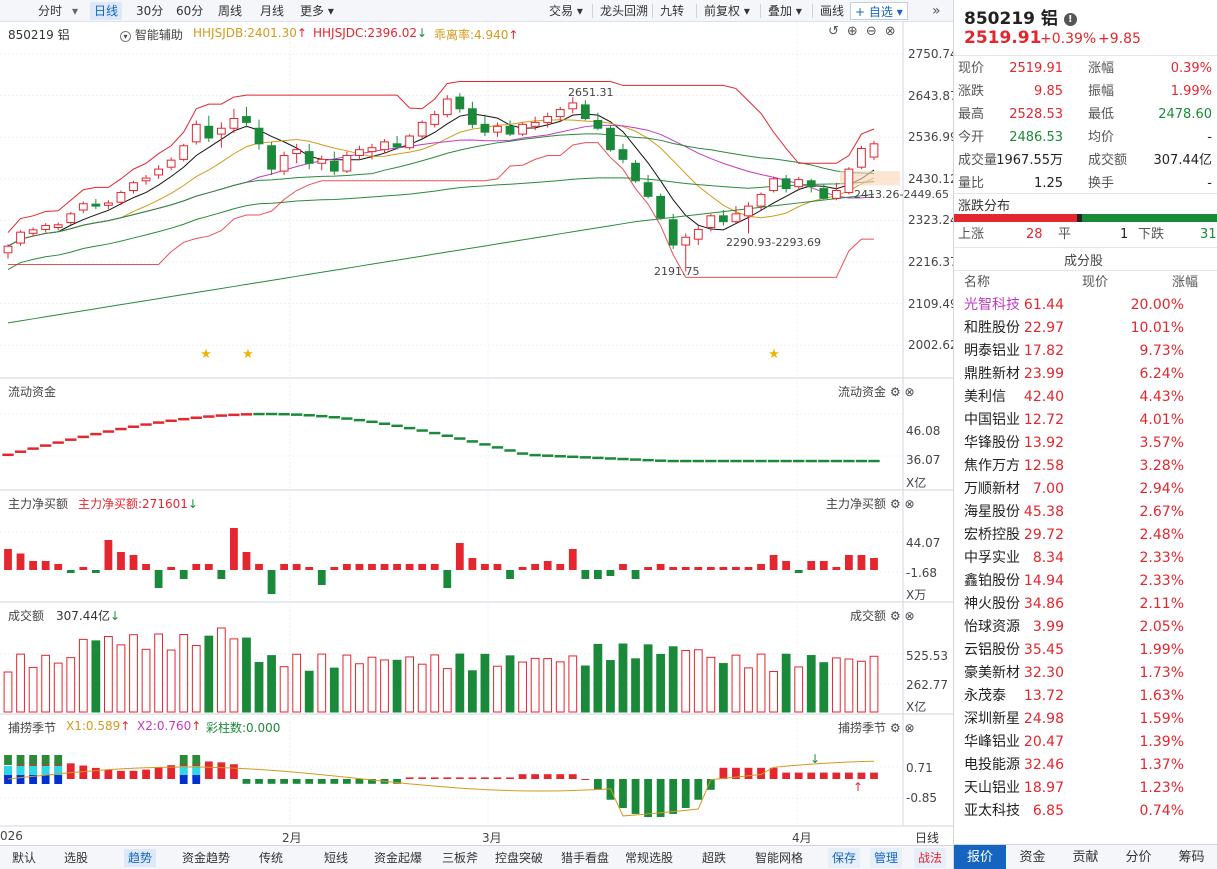 The image size is (1217, 869). Describe the element at coordinates (206, 858) in the screenshot. I see `tab-fund-trend: 资金趋势` at that location.